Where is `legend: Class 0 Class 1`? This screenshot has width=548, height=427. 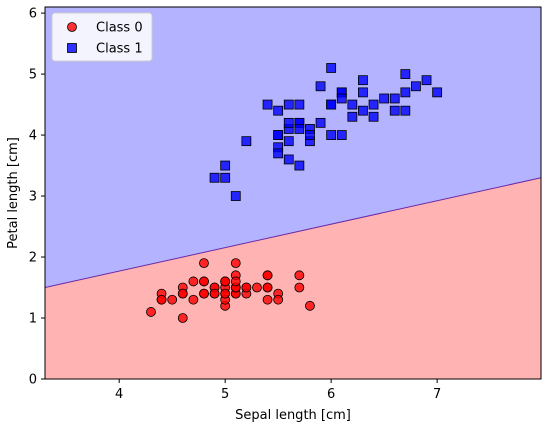 legend: Class 0 Class 1 is located at coordinates (102, 37).